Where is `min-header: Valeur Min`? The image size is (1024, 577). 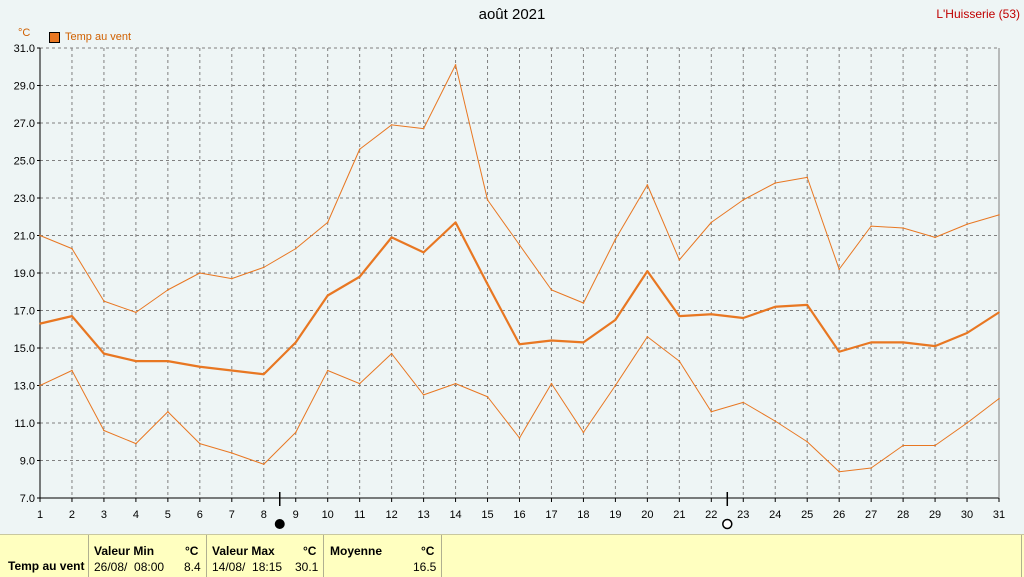
min-header: Valeur Min is located at coordinates (124, 551).